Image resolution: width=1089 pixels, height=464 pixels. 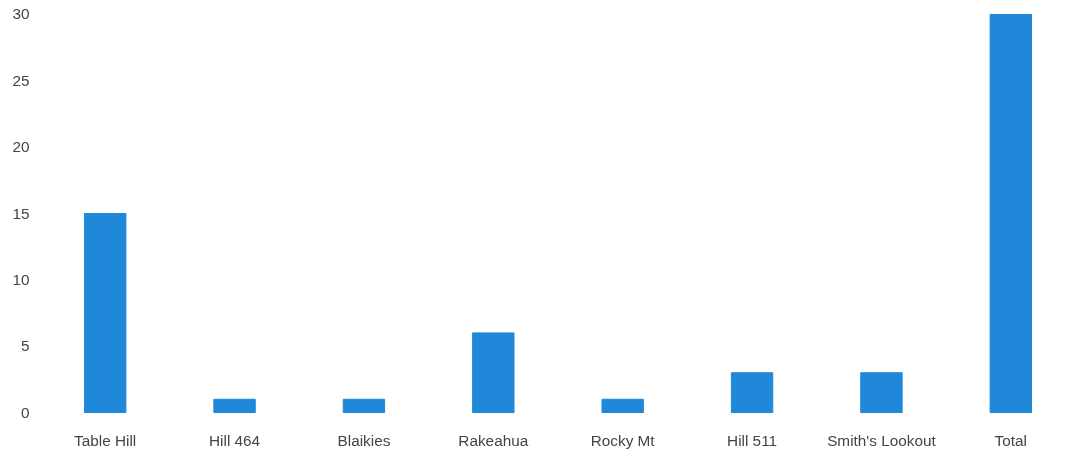 What do you see at coordinates (105, 440) in the screenshot?
I see `x-tick-label: Table Hill` at bounding box center [105, 440].